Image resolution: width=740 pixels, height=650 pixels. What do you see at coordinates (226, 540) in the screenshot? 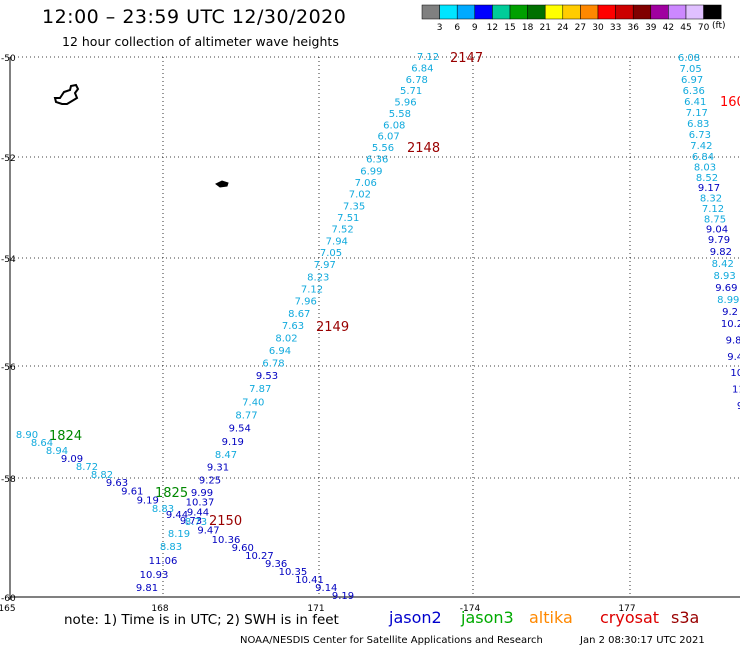
I see `wave-height-track-1824: 10.36` at bounding box center [226, 540].